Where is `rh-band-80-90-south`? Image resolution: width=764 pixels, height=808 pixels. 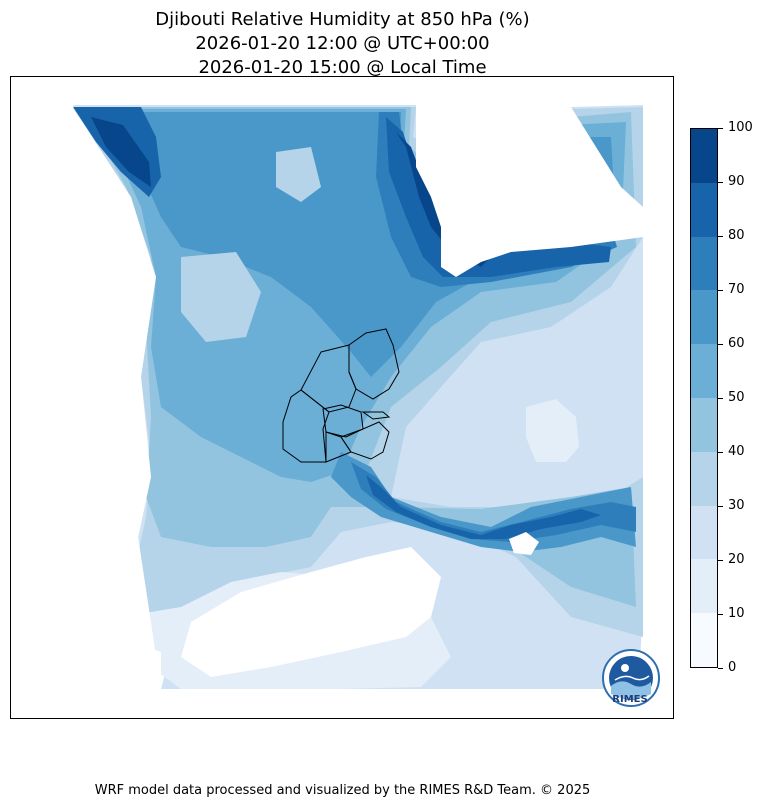
rh-band-80-90-south is located at coordinates (483, 507).